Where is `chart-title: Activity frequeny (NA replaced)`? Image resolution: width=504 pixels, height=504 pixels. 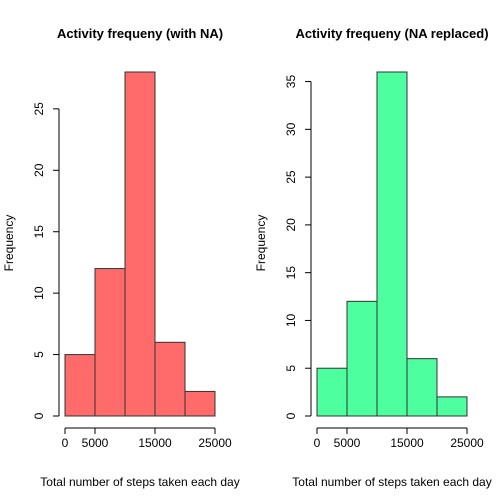 chart-title: Activity frequeny (NA replaced) is located at coordinates (391, 33).